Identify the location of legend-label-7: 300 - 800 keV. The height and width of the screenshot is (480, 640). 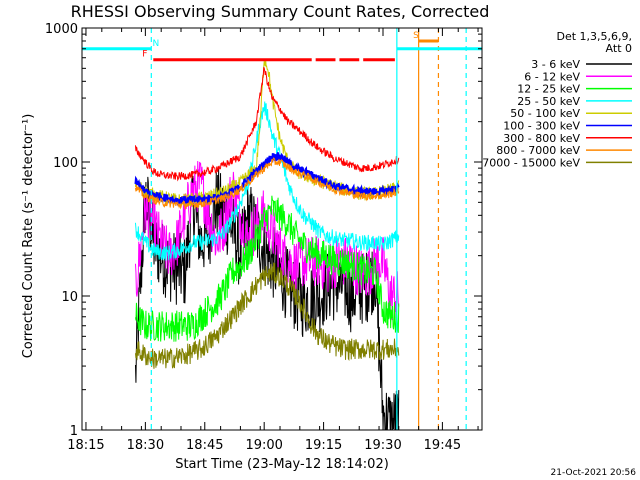
(541, 138).